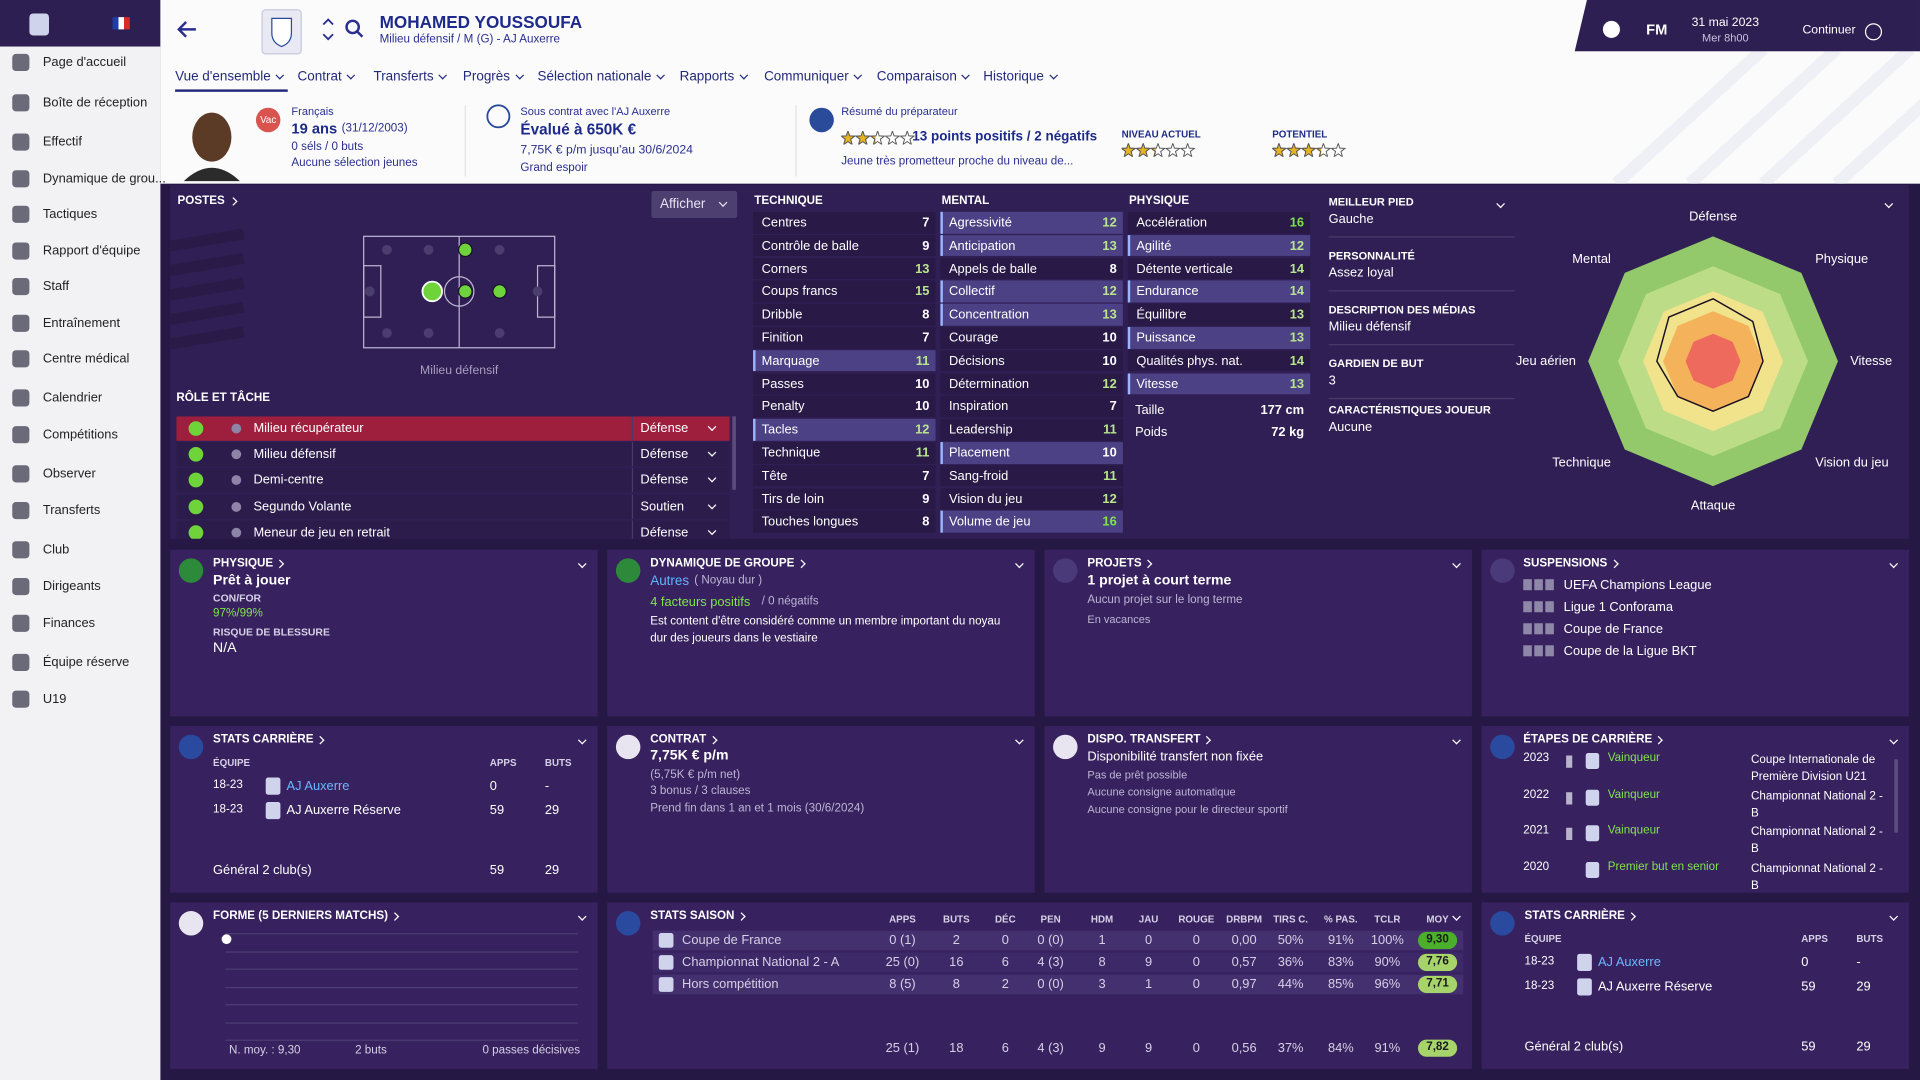  What do you see at coordinates (84, 62) in the screenshot?
I see `menu-item: Page d'accueil` at bounding box center [84, 62].